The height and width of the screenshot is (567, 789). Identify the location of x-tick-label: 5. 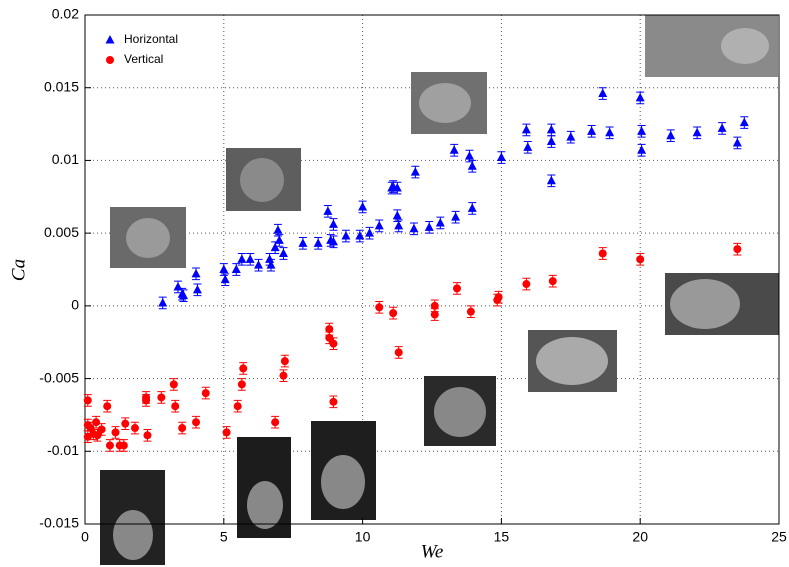
(224, 537).